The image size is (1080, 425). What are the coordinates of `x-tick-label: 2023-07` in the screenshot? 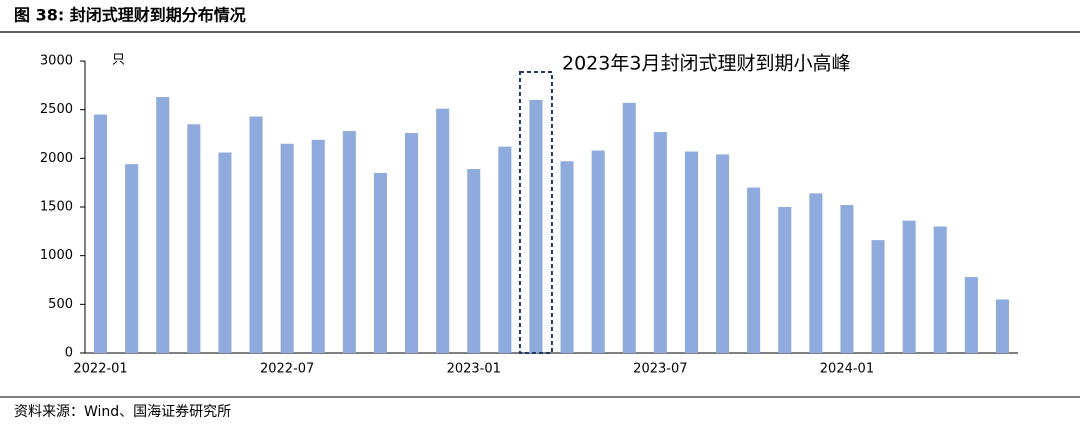 It's located at (660, 369).